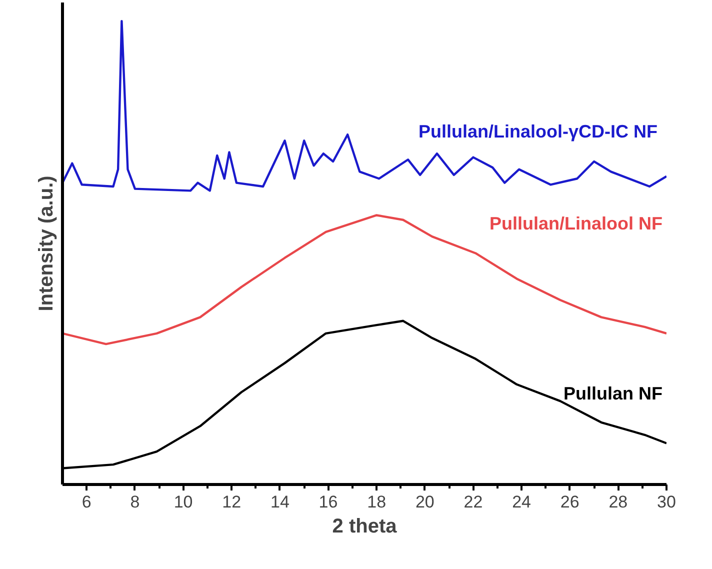 The image size is (712, 569). Describe the element at coordinates (618, 502) in the screenshot. I see `x-tick-label: 28` at that location.